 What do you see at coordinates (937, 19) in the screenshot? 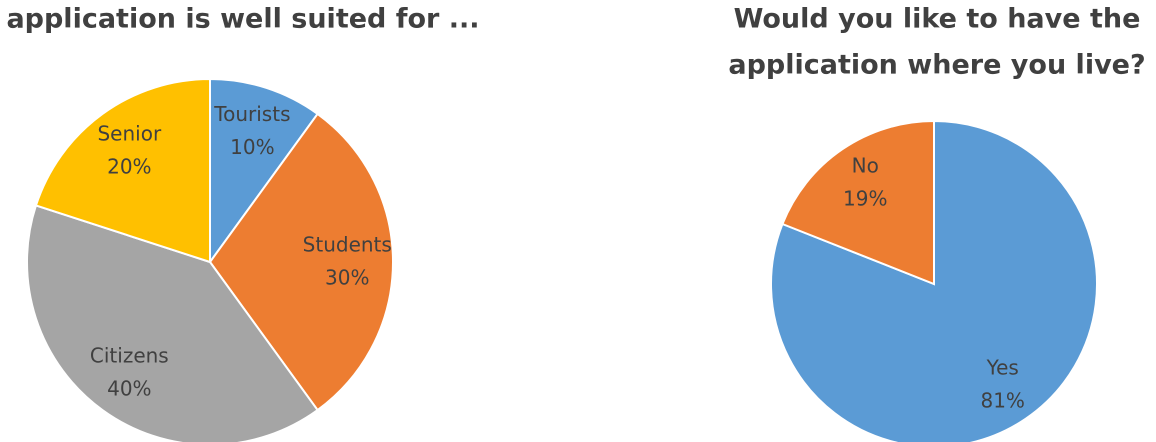
I see `chart-title: Would you like to have the` at bounding box center [937, 19].